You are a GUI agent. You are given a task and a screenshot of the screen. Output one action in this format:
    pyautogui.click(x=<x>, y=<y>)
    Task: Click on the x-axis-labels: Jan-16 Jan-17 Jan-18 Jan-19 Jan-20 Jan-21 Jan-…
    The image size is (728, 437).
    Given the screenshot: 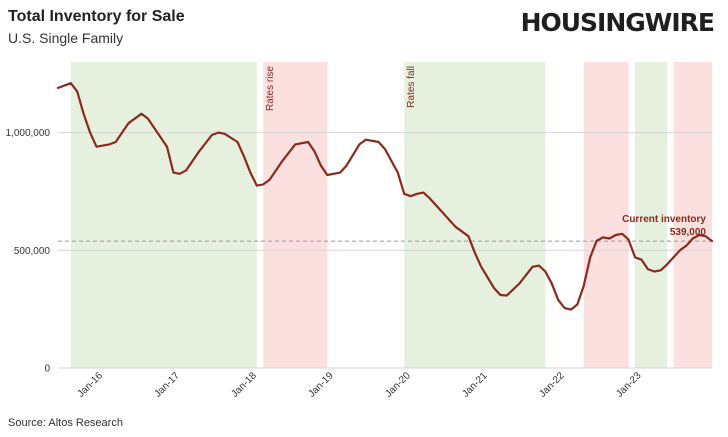 What is the action you would take?
    pyautogui.click(x=360, y=385)
    